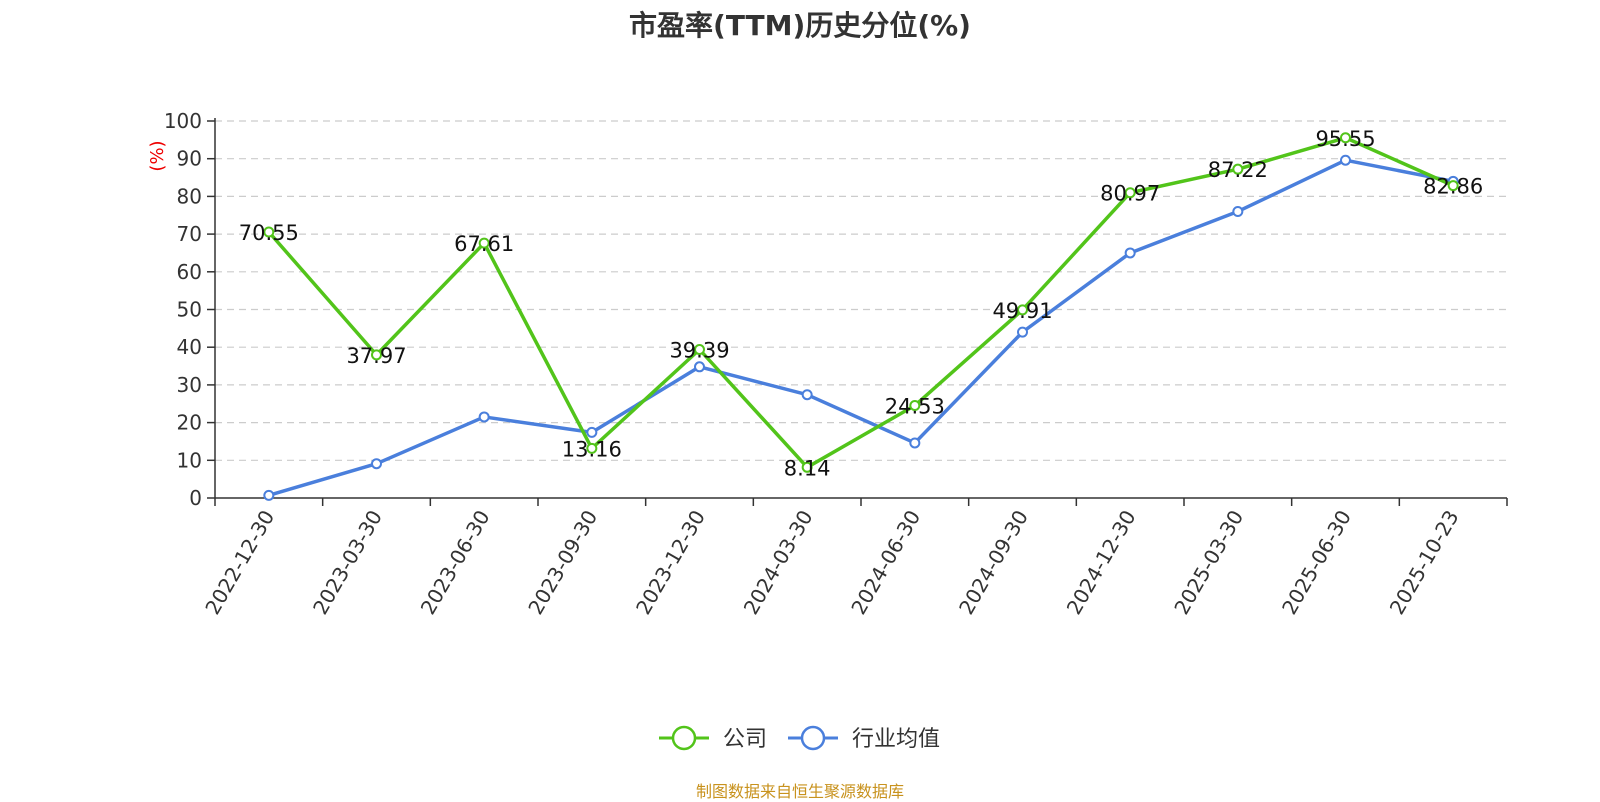 This screenshot has height=802, width=1600. I want to click on y-tick-label: 50, so click(189, 310).